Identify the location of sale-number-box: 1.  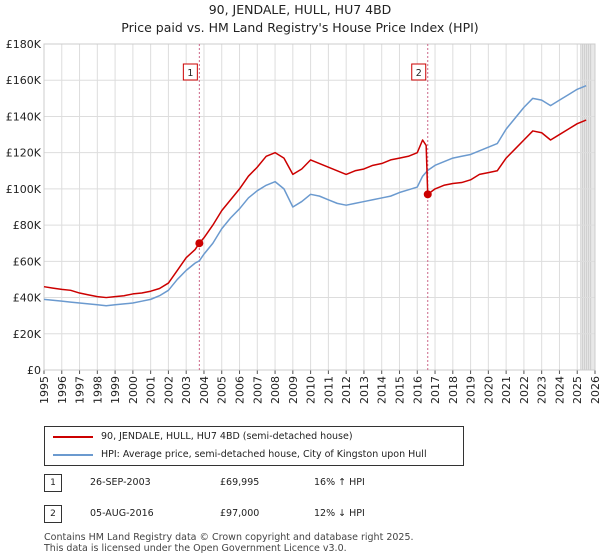
(53, 483).